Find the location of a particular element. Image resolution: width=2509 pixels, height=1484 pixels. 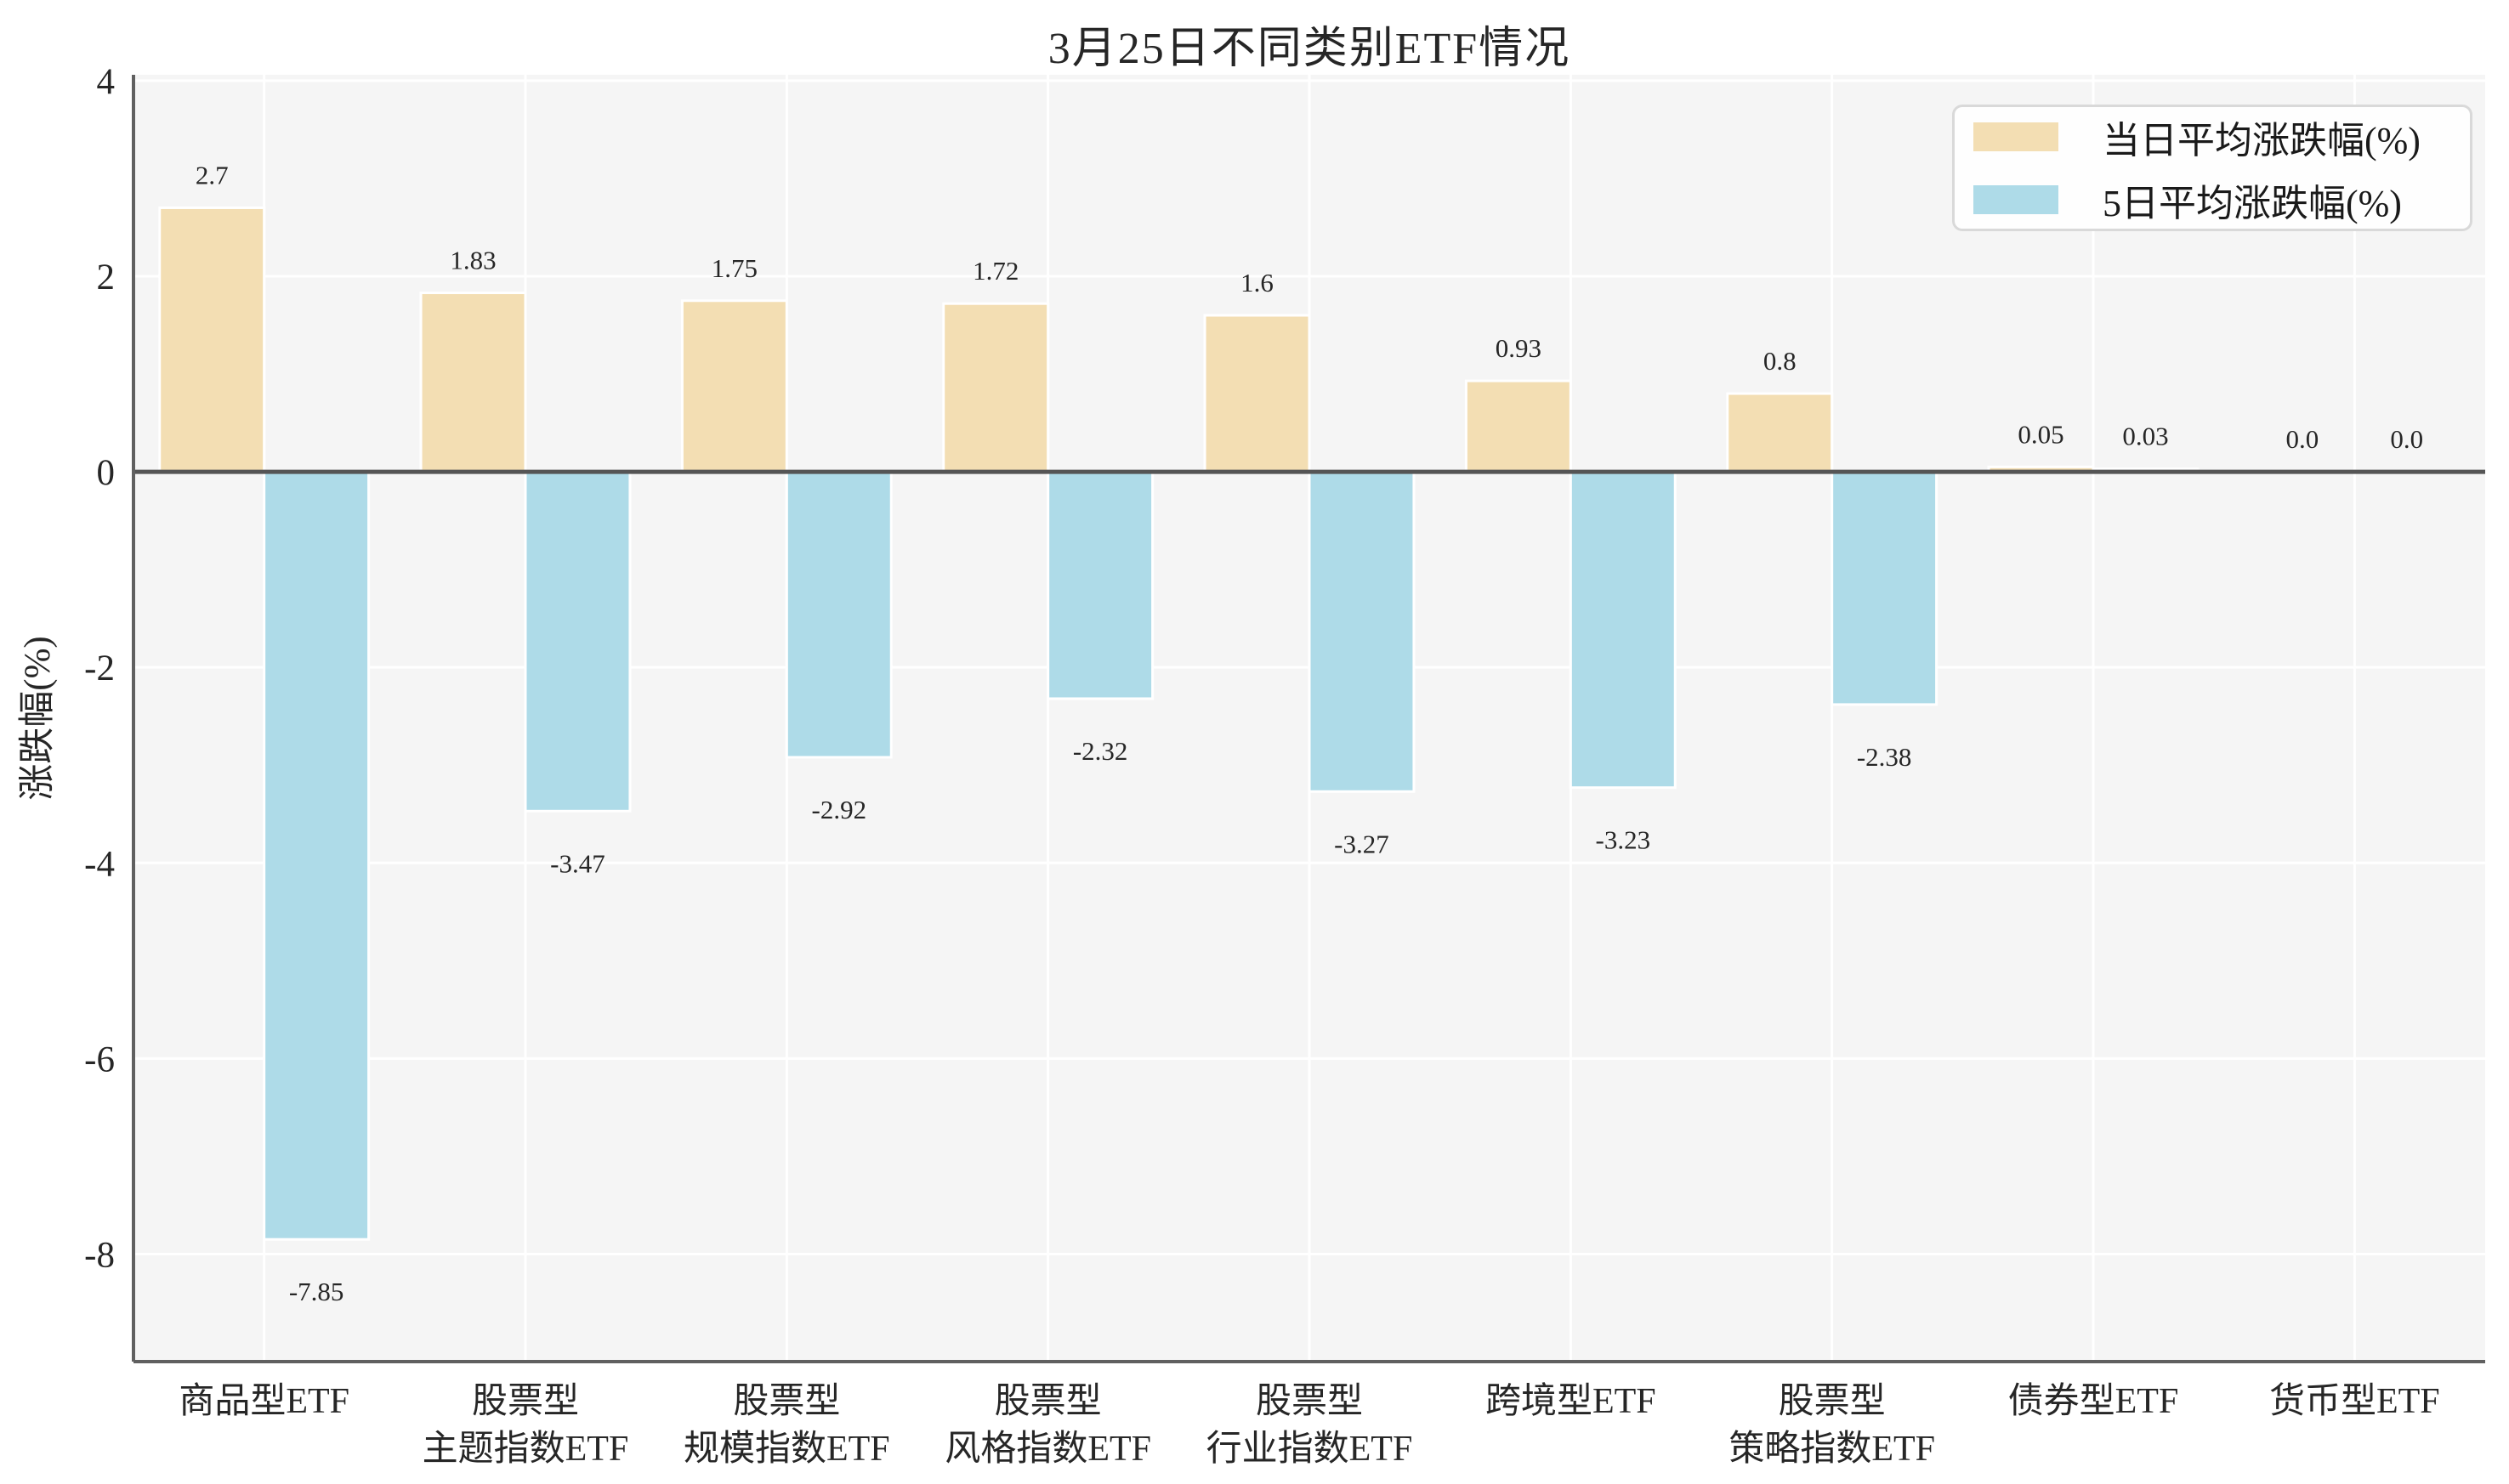

y-tick-label: 0 is located at coordinates (106, 473).